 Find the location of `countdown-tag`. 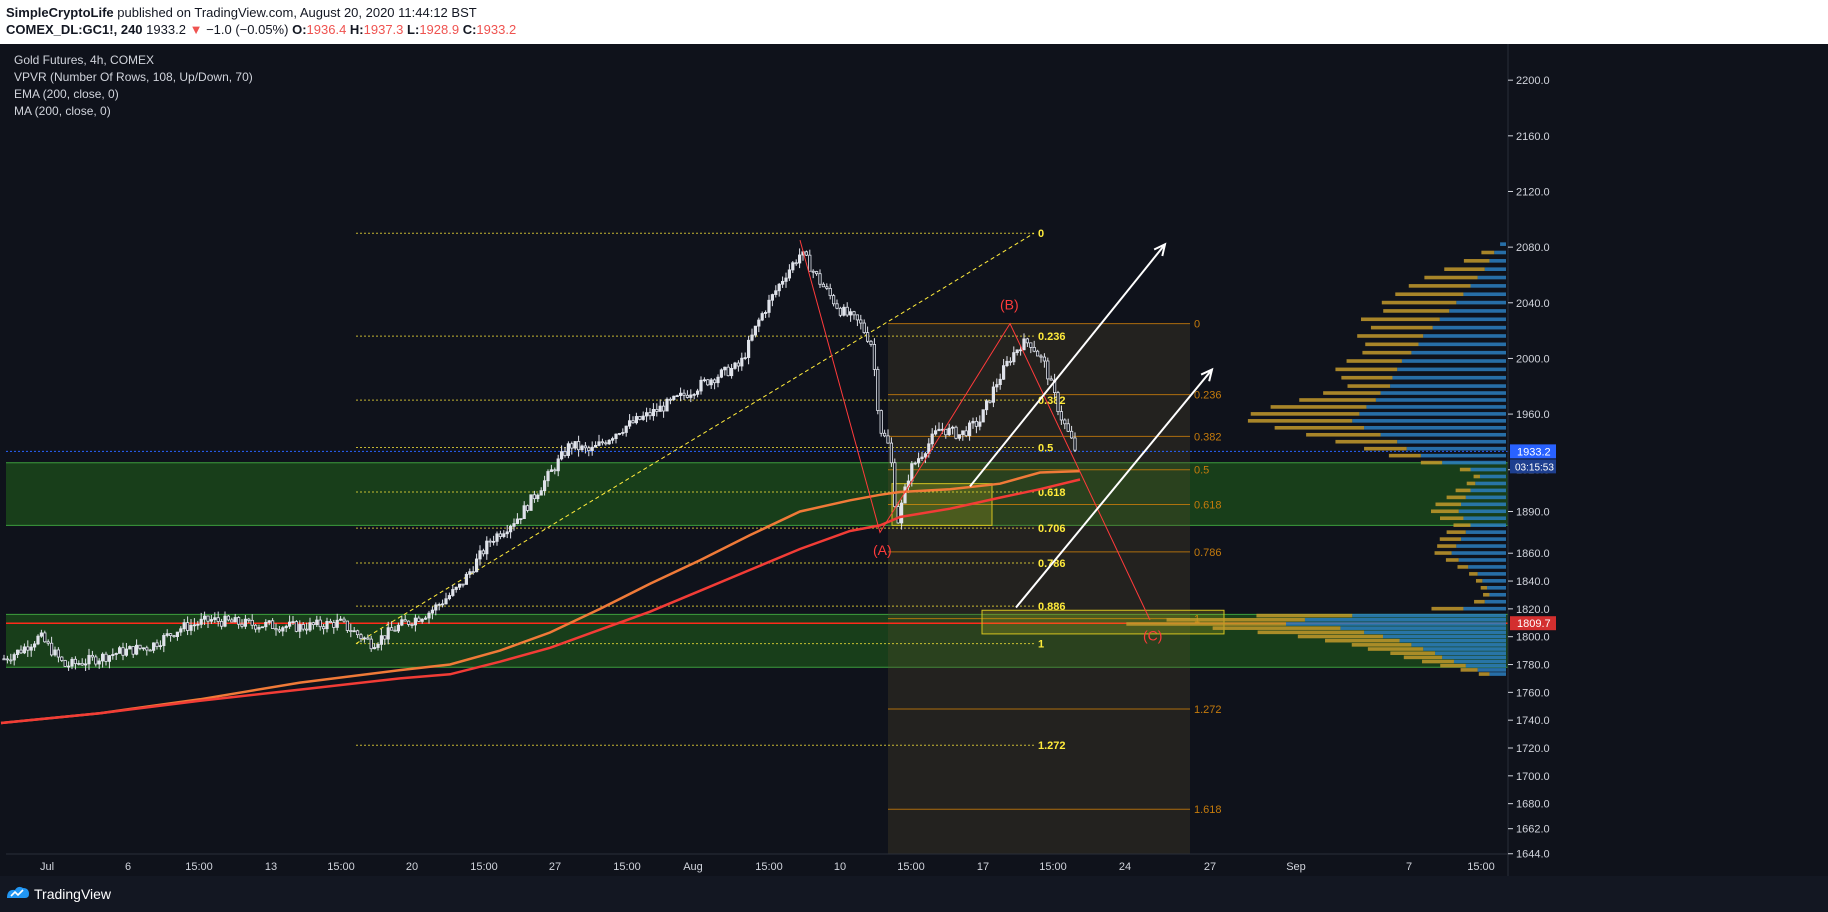

countdown-tag is located at coordinates (1533, 466).